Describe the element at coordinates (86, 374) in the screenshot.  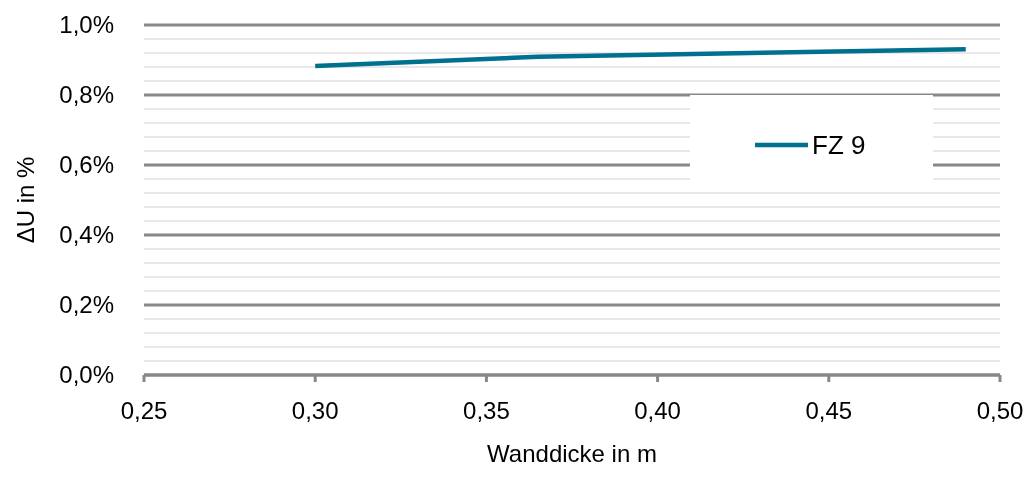
I see `y-tick-label: 0,0%` at that location.